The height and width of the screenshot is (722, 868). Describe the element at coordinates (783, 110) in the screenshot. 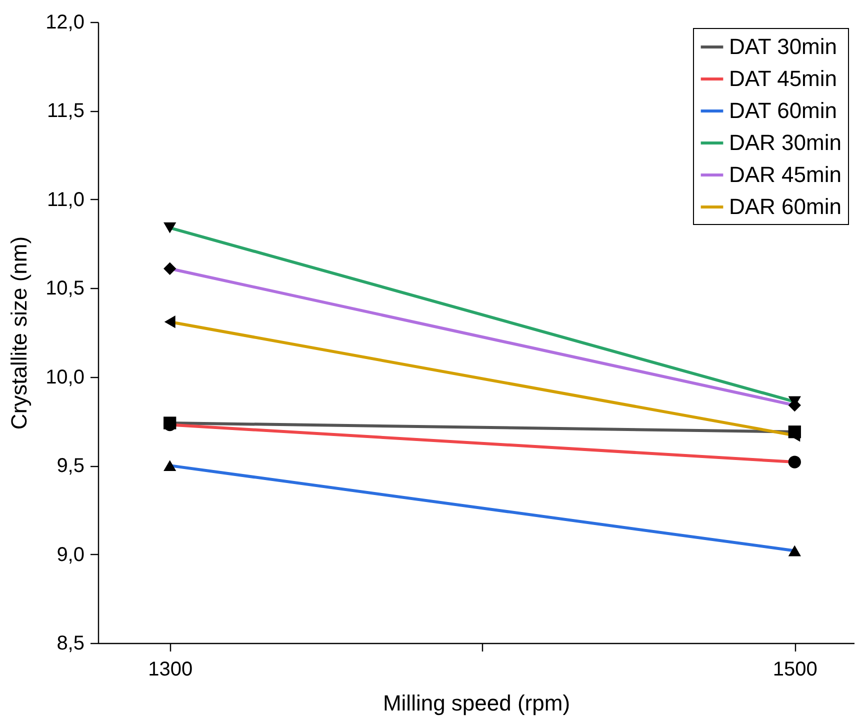

I see `legend-label: DAT 60min` at that location.